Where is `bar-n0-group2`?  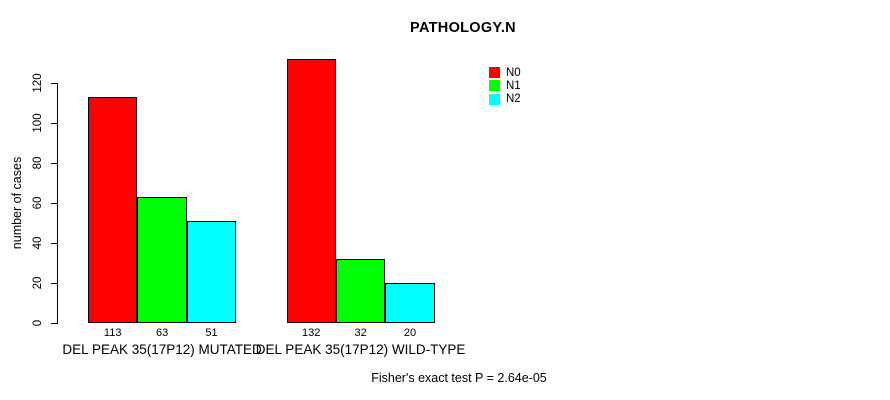
bar-n0-group2 is located at coordinates (311, 191).